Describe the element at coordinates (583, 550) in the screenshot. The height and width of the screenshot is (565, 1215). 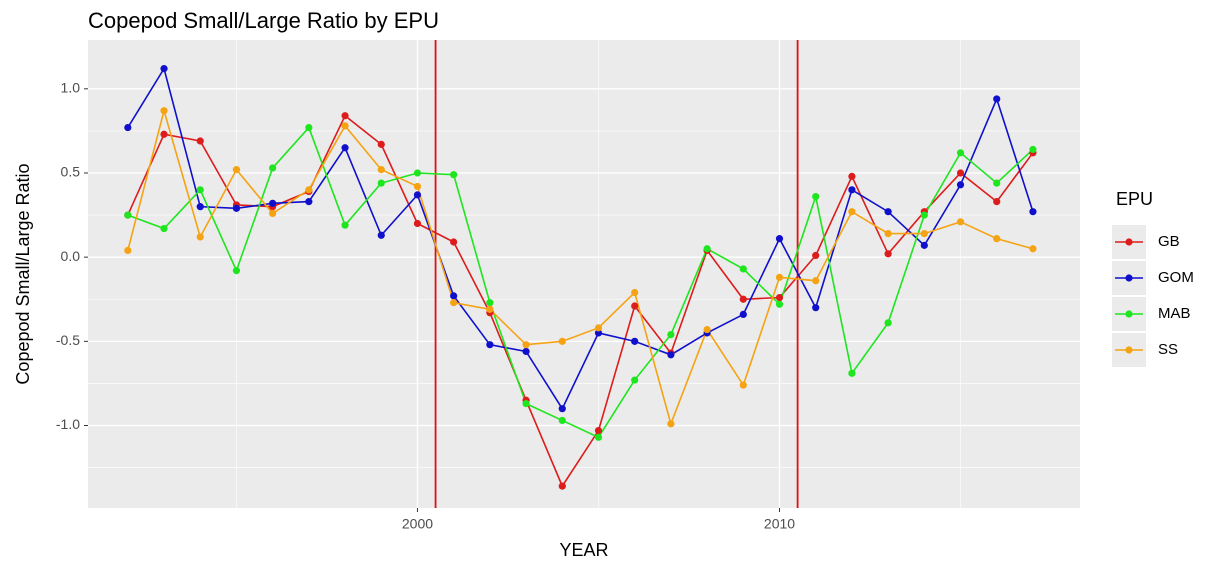
I see `x-axis-label: YEAR` at that location.